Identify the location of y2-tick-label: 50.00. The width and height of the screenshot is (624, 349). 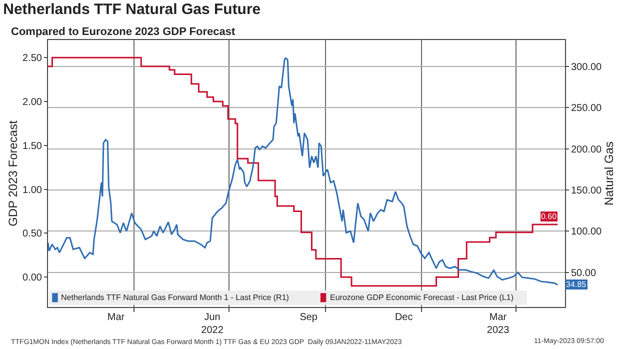
(583, 273).